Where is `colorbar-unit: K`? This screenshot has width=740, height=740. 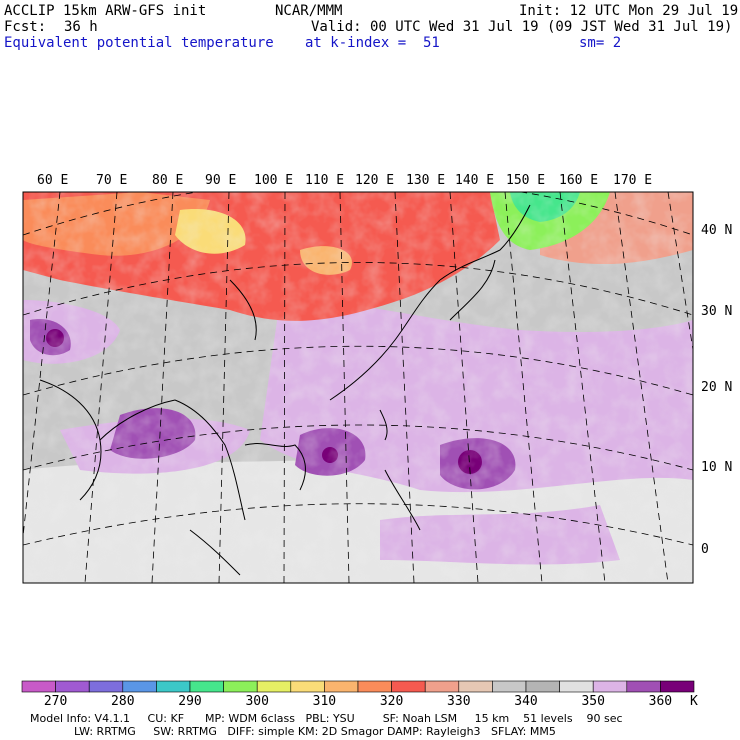 colorbar-unit: K is located at coordinates (694, 701).